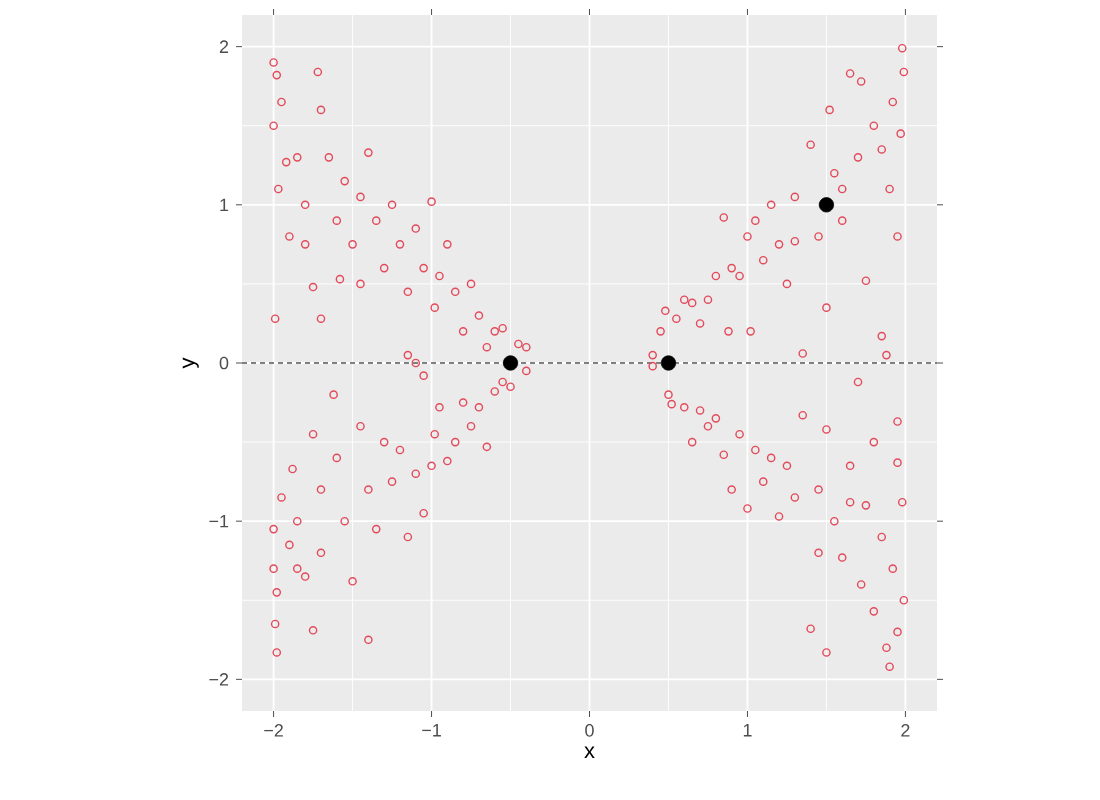 The image size is (1100, 800). What do you see at coordinates (219, 521) in the screenshot?
I see `y-tick-label: −1` at bounding box center [219, 521].